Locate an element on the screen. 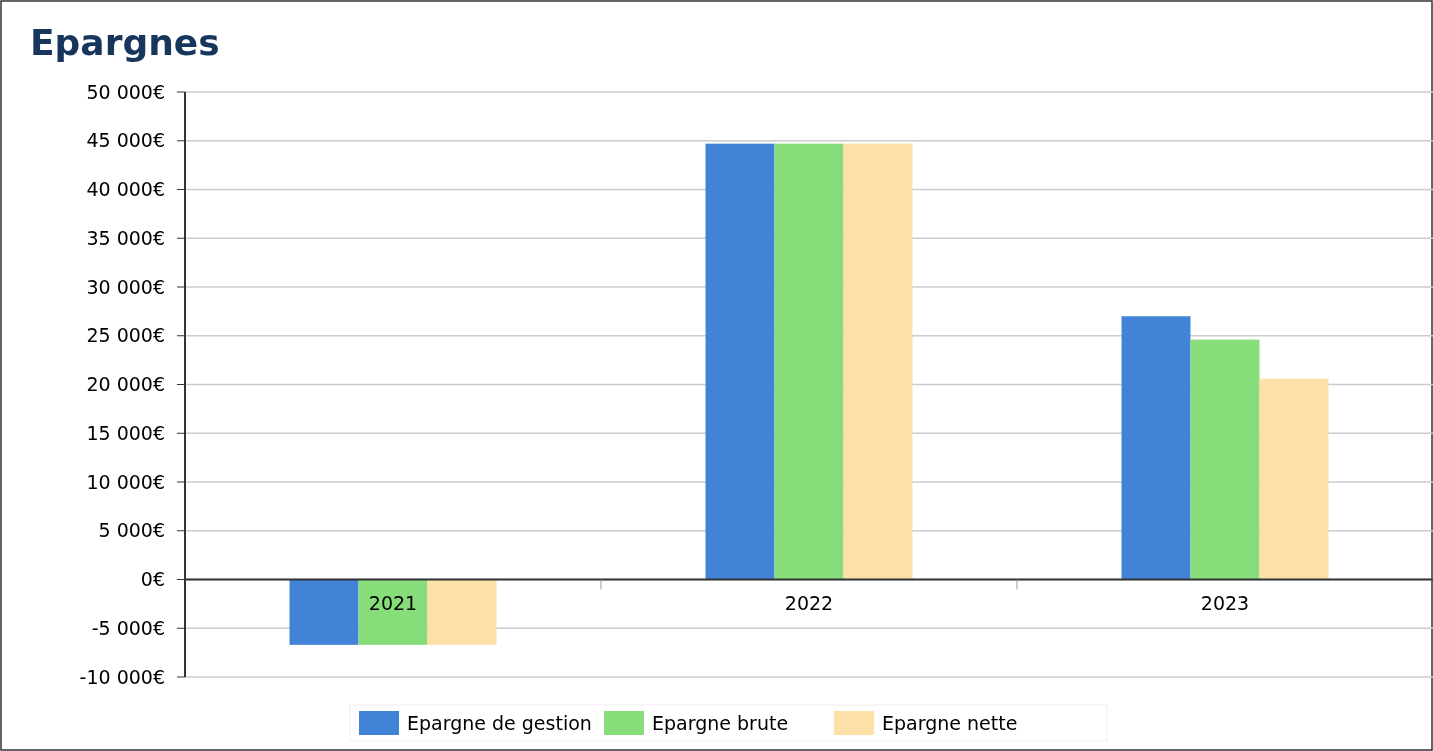 The height and width of the screenshot is (751, 1433). y-tick-label: 40 000€ is located at coordinates (125, 189).